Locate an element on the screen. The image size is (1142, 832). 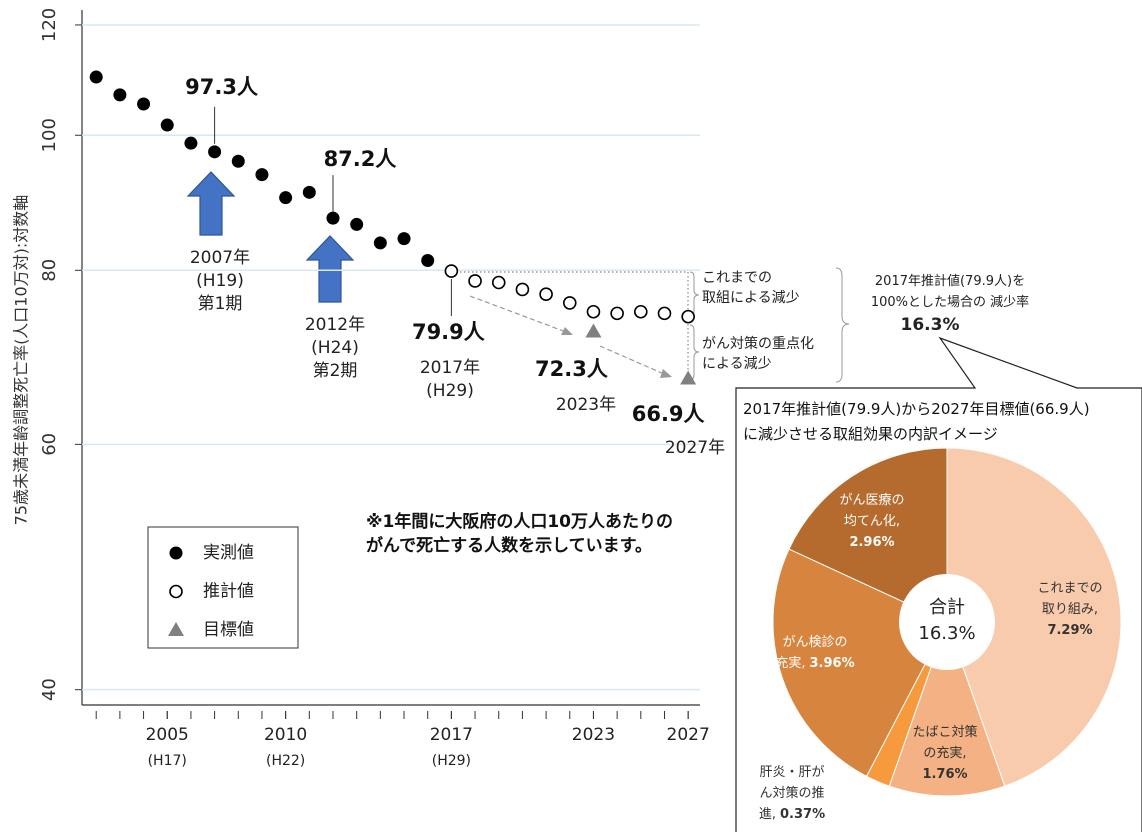
y-tick-label: 40 is located at coordinates (49, 689).